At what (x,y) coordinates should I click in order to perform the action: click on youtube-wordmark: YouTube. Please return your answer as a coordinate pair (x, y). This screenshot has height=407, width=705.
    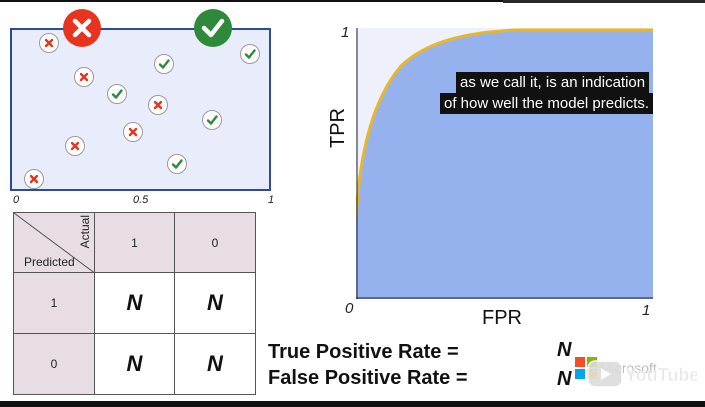
    Looking at the image, I should click on (661, 375).